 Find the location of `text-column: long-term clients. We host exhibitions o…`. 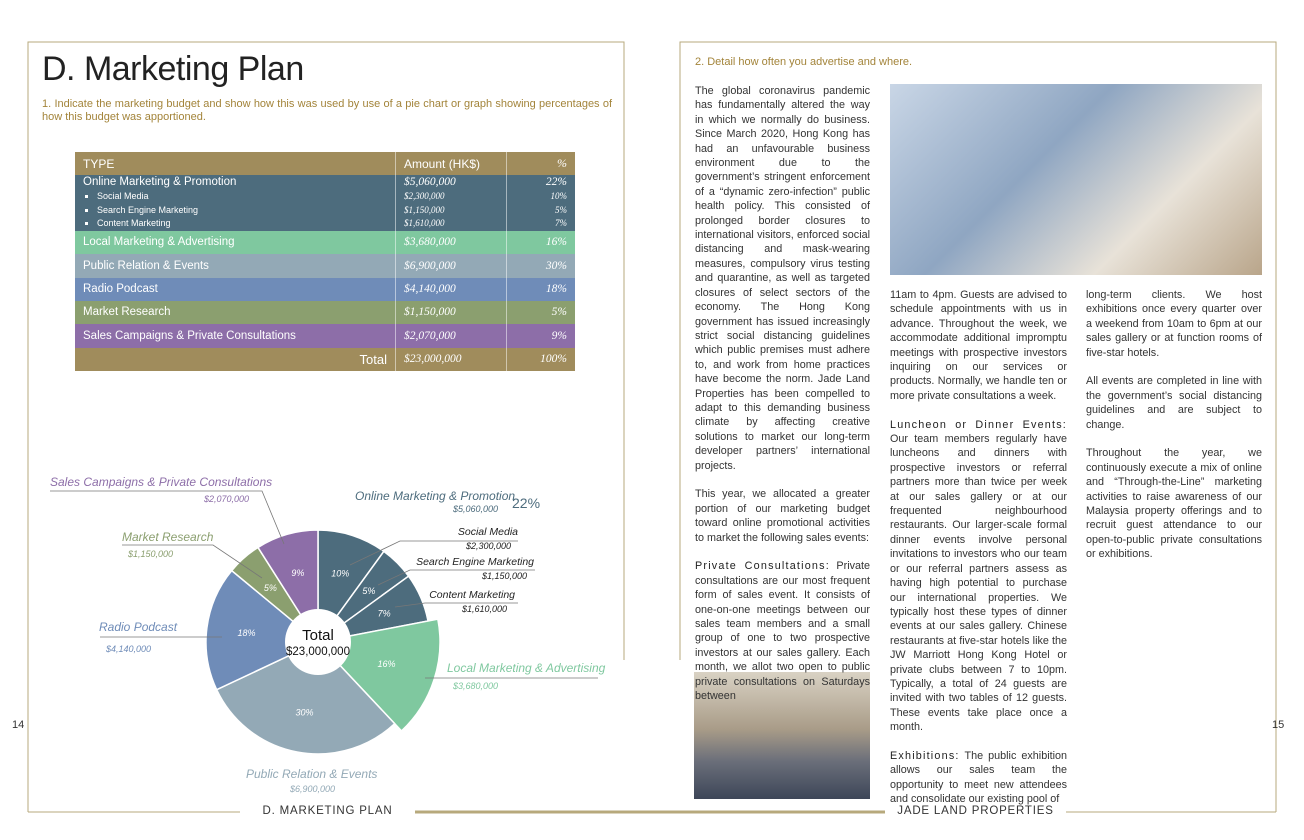

text-column: long-term clients. We host exhibitions o… is located at coordinates (1174, 432).